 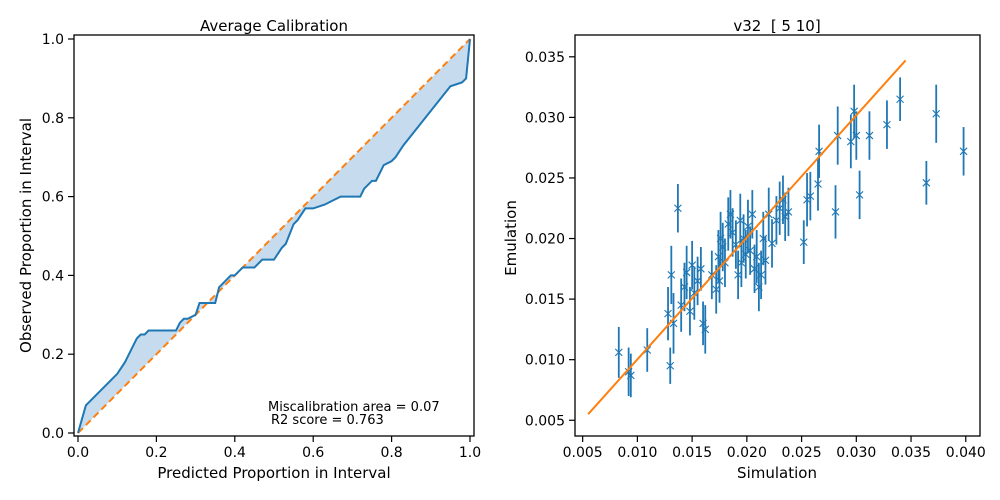 What do you see at coordinates (545, 118) in the screenshot?
I see `scatter-y-tick-label: 0.030` at bounding box center [545, 118].